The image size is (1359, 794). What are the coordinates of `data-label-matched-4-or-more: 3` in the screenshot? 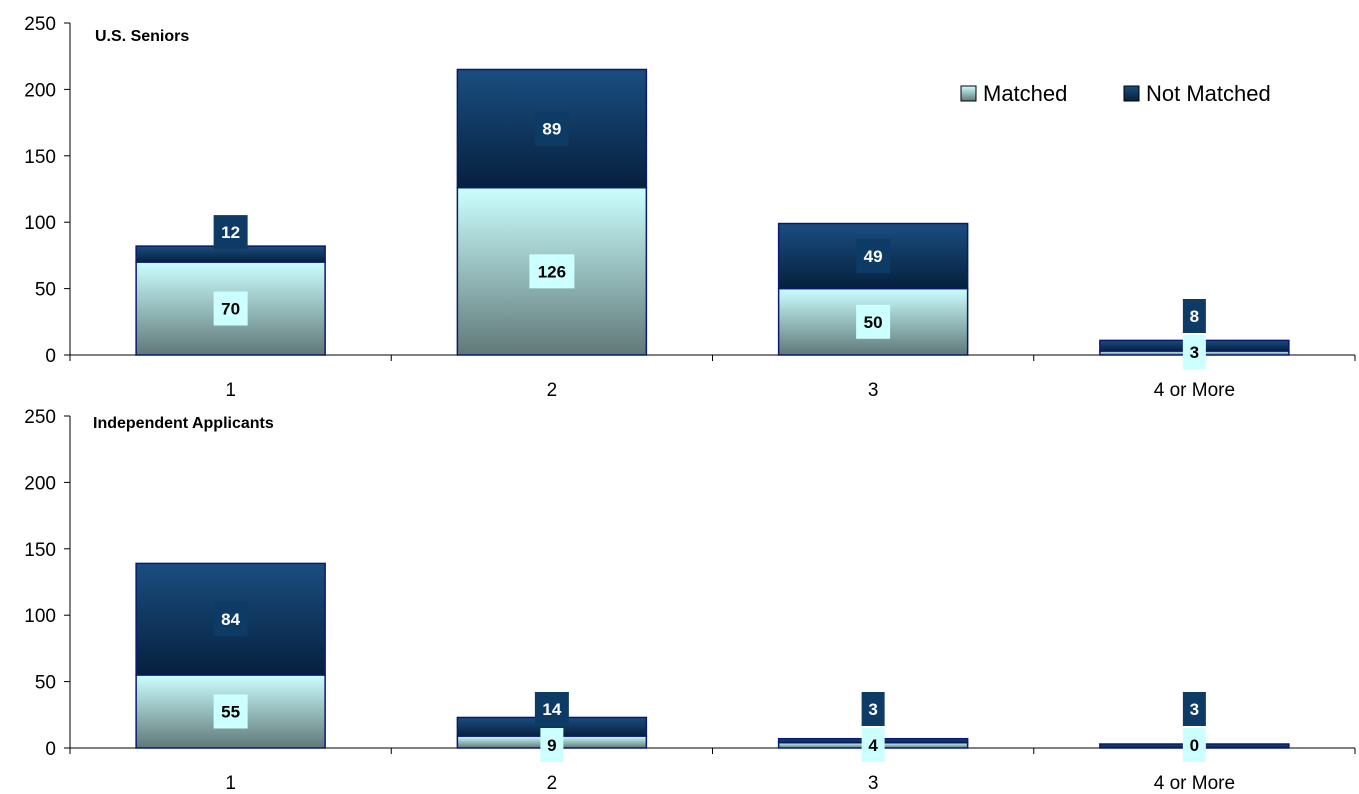 It's located at (1194, 352).